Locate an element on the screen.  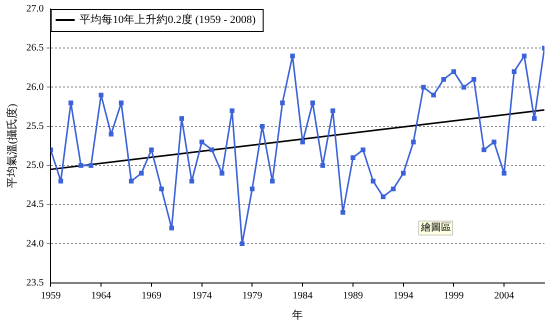
y-tick-label: 26.5 is located at coordinates (35, 48).